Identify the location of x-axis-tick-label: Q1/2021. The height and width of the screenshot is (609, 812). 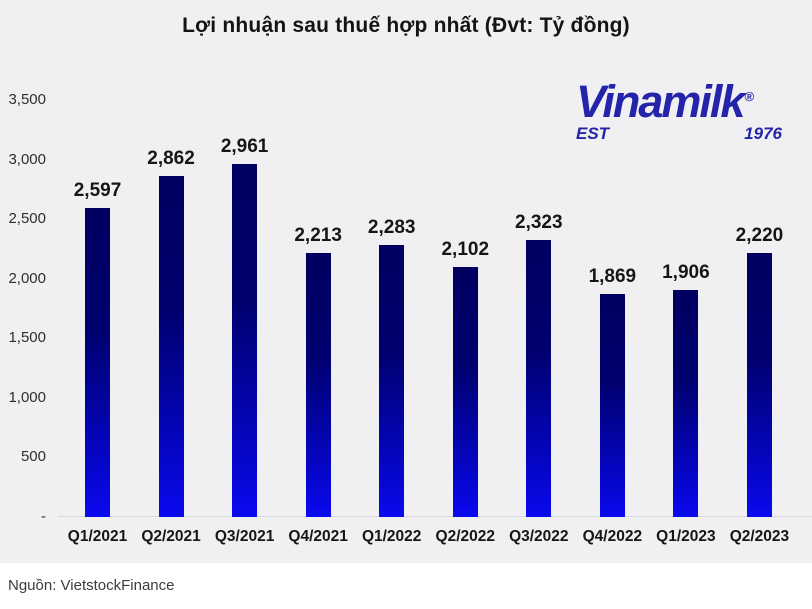
(97, 536).